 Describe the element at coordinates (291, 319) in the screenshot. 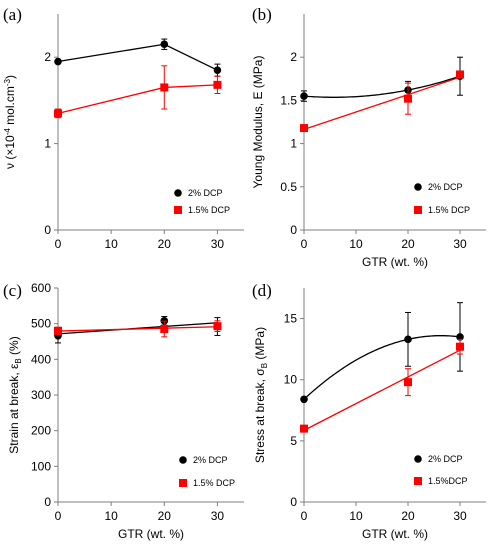

I see `y-tick-label: 15` at that location.